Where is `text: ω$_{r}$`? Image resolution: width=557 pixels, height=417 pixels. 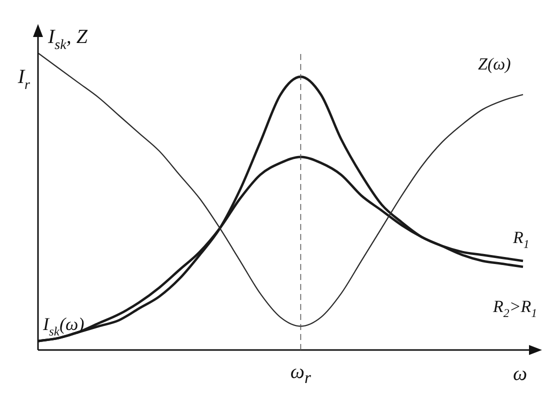
text: ω$_{r}$ is located at coordinates (301, 374).